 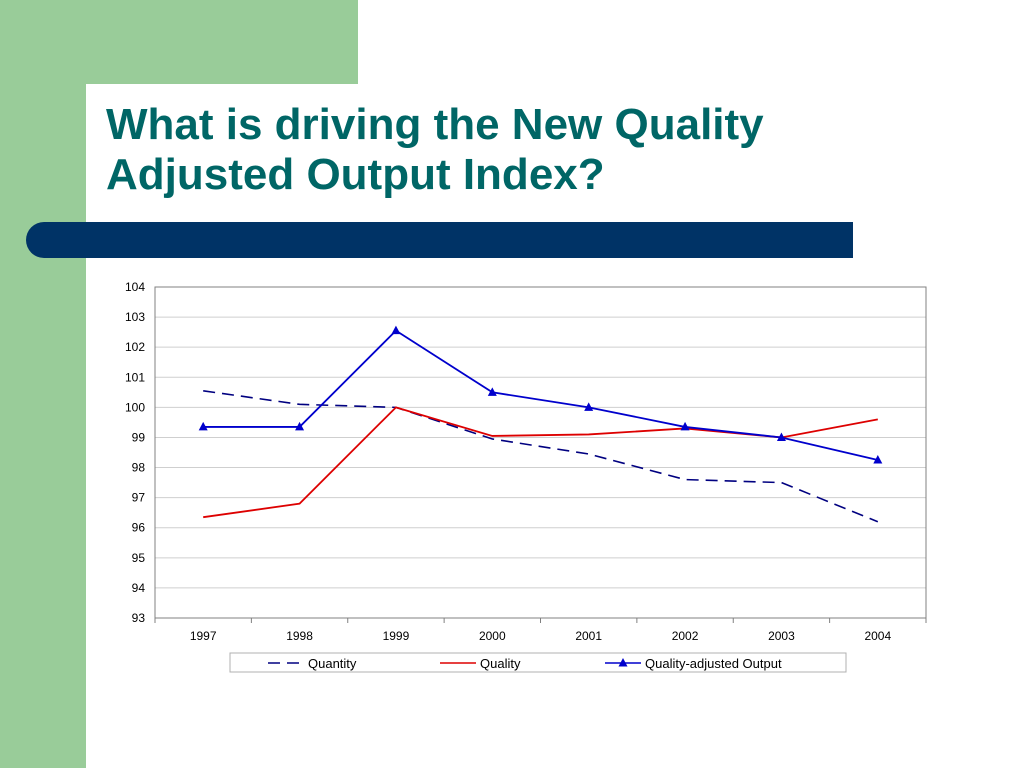 What do you see at coordinates (135, 317) in the screenshot?
I see `y-tick-label: 103` at bounding box center [135, 317].